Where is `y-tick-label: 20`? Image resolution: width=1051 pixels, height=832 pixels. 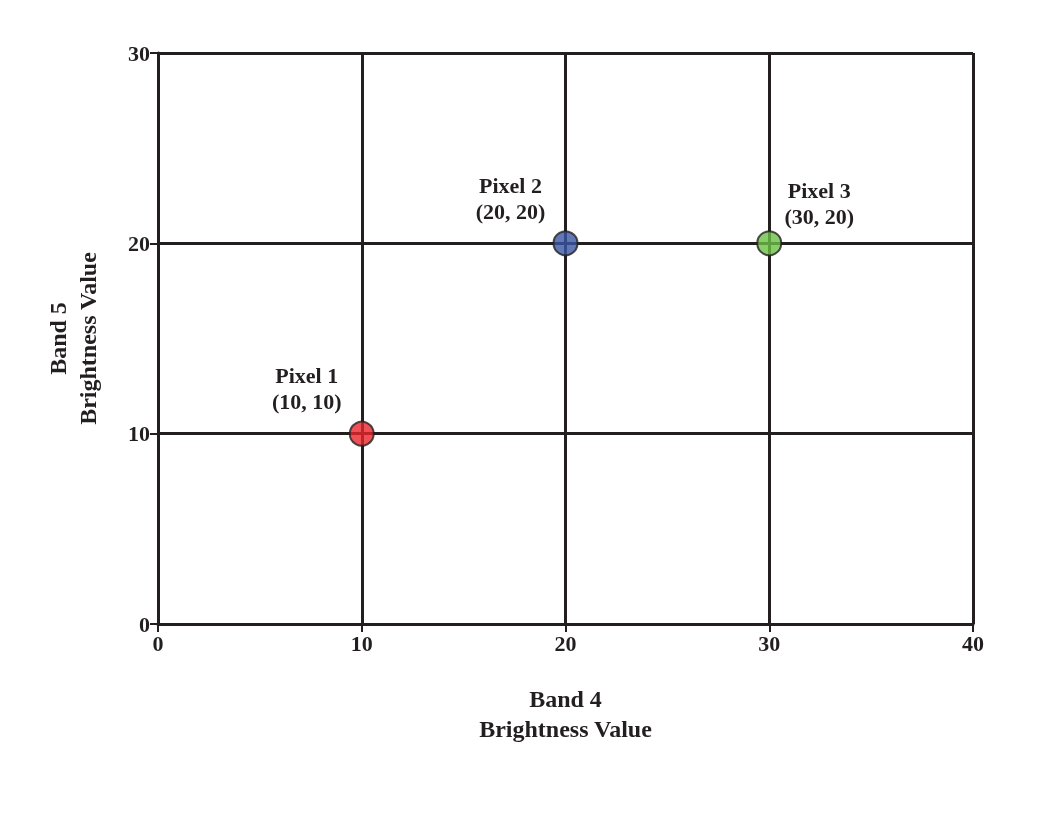 y-tick-label: 20 is located at coordinates (139, 243).